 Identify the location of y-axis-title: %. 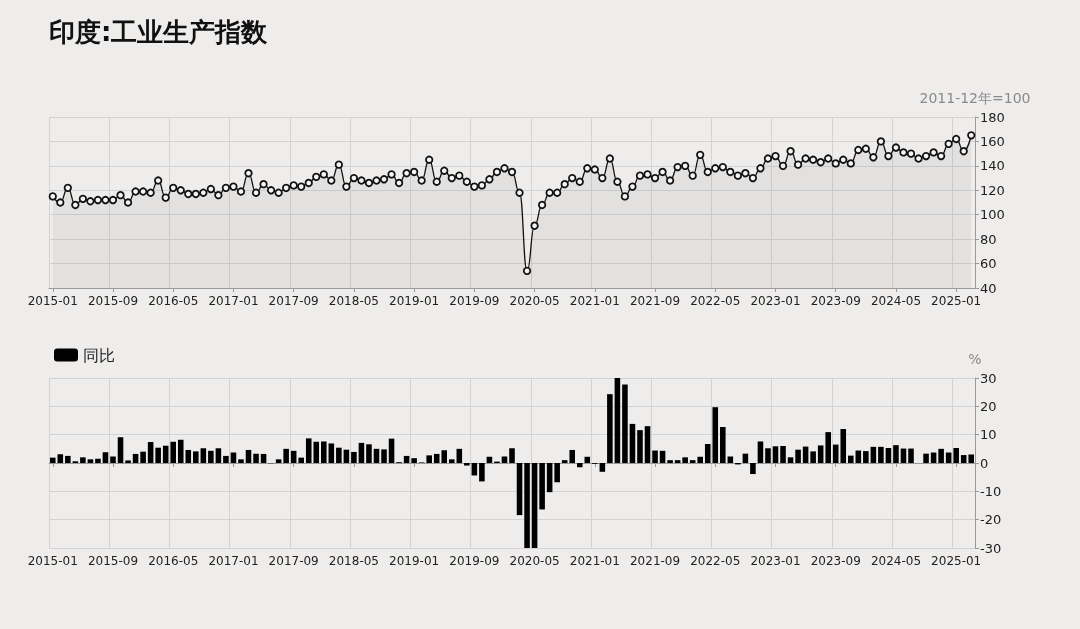
(975, 359).